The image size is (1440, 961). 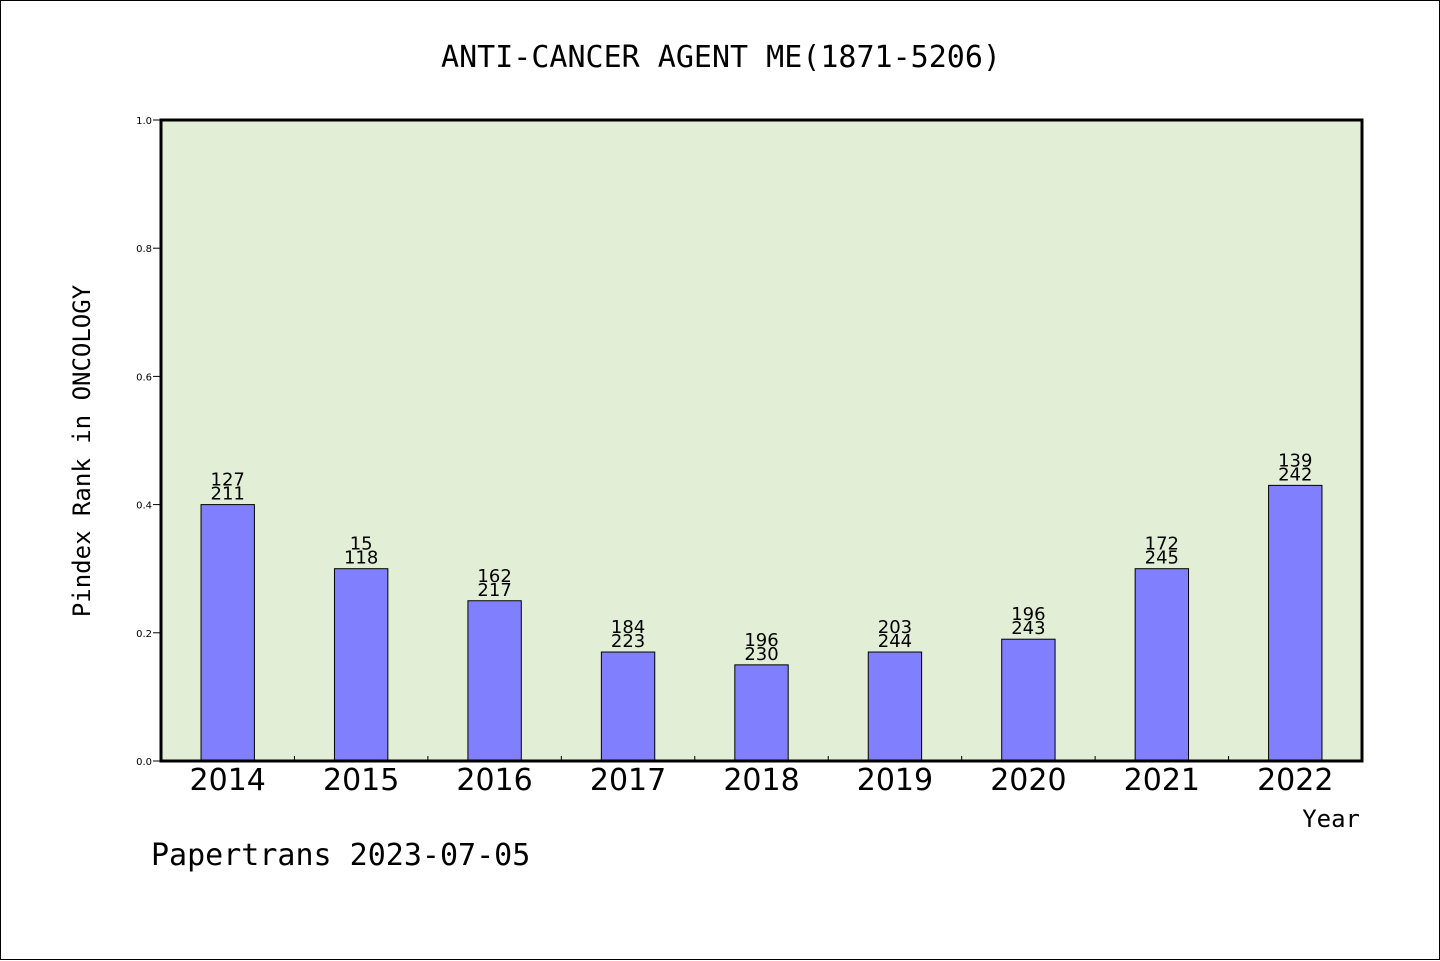 I want to click on bar-label-bottom: 244, so click(x=895, y=641).